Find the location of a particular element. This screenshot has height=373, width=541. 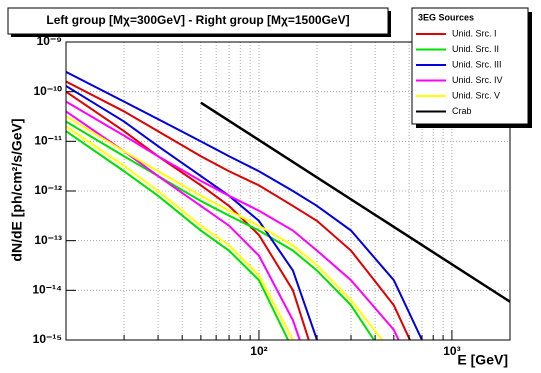

title-box is located at coordinates (198, 21).